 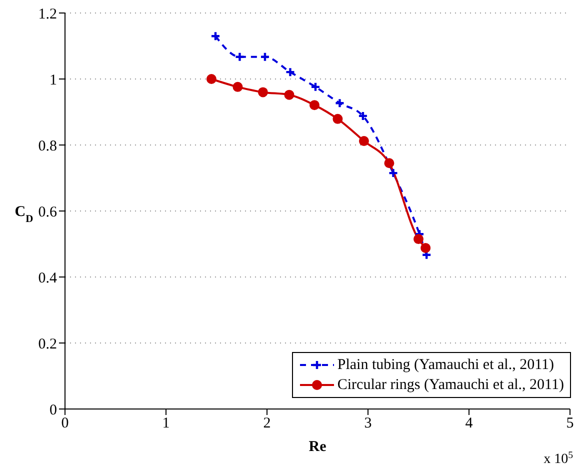 I want to click on y-tick-label: 0.8, so click(x=47, y=146).